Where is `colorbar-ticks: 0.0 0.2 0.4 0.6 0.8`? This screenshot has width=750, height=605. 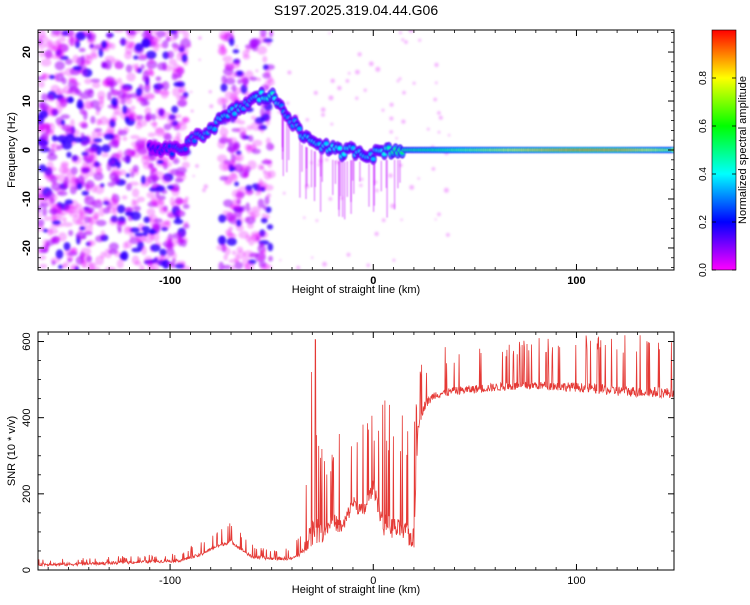 colorbar-ticks: 0.0 0.2 0.4 0.6 0.8 is located at coordinates (717, 174).